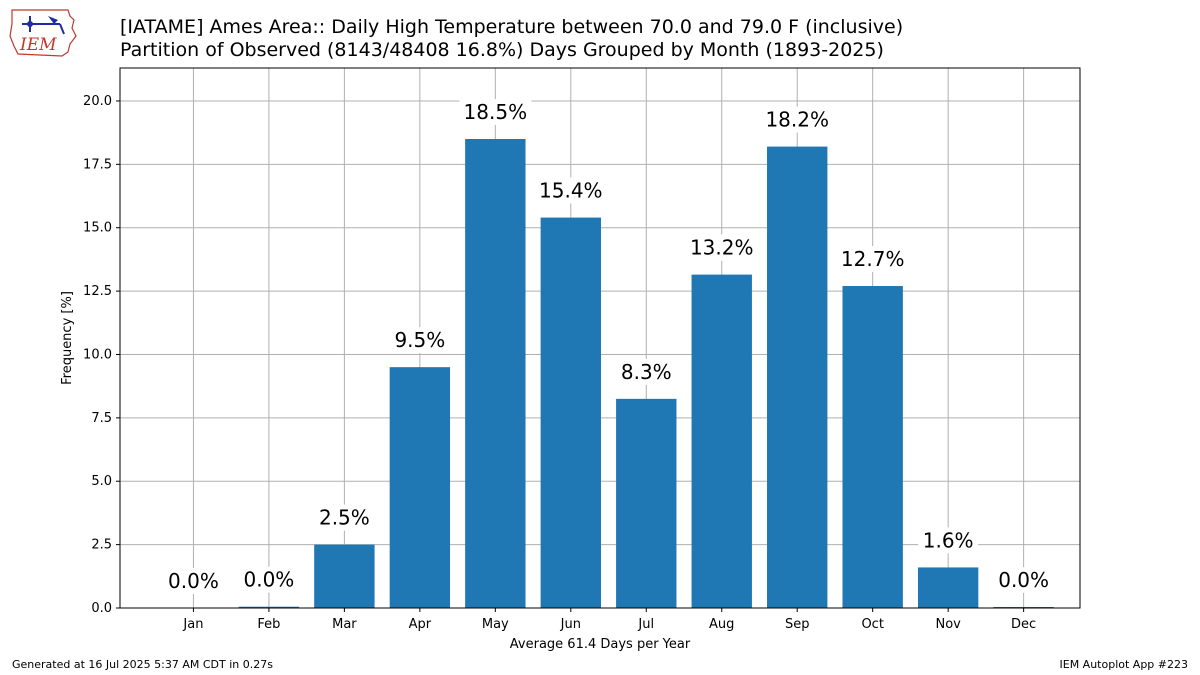 Image resolution: width=1200 pixels, height=675 pixels. I want to click on x-tick-label: Oct, so click(872, 624).